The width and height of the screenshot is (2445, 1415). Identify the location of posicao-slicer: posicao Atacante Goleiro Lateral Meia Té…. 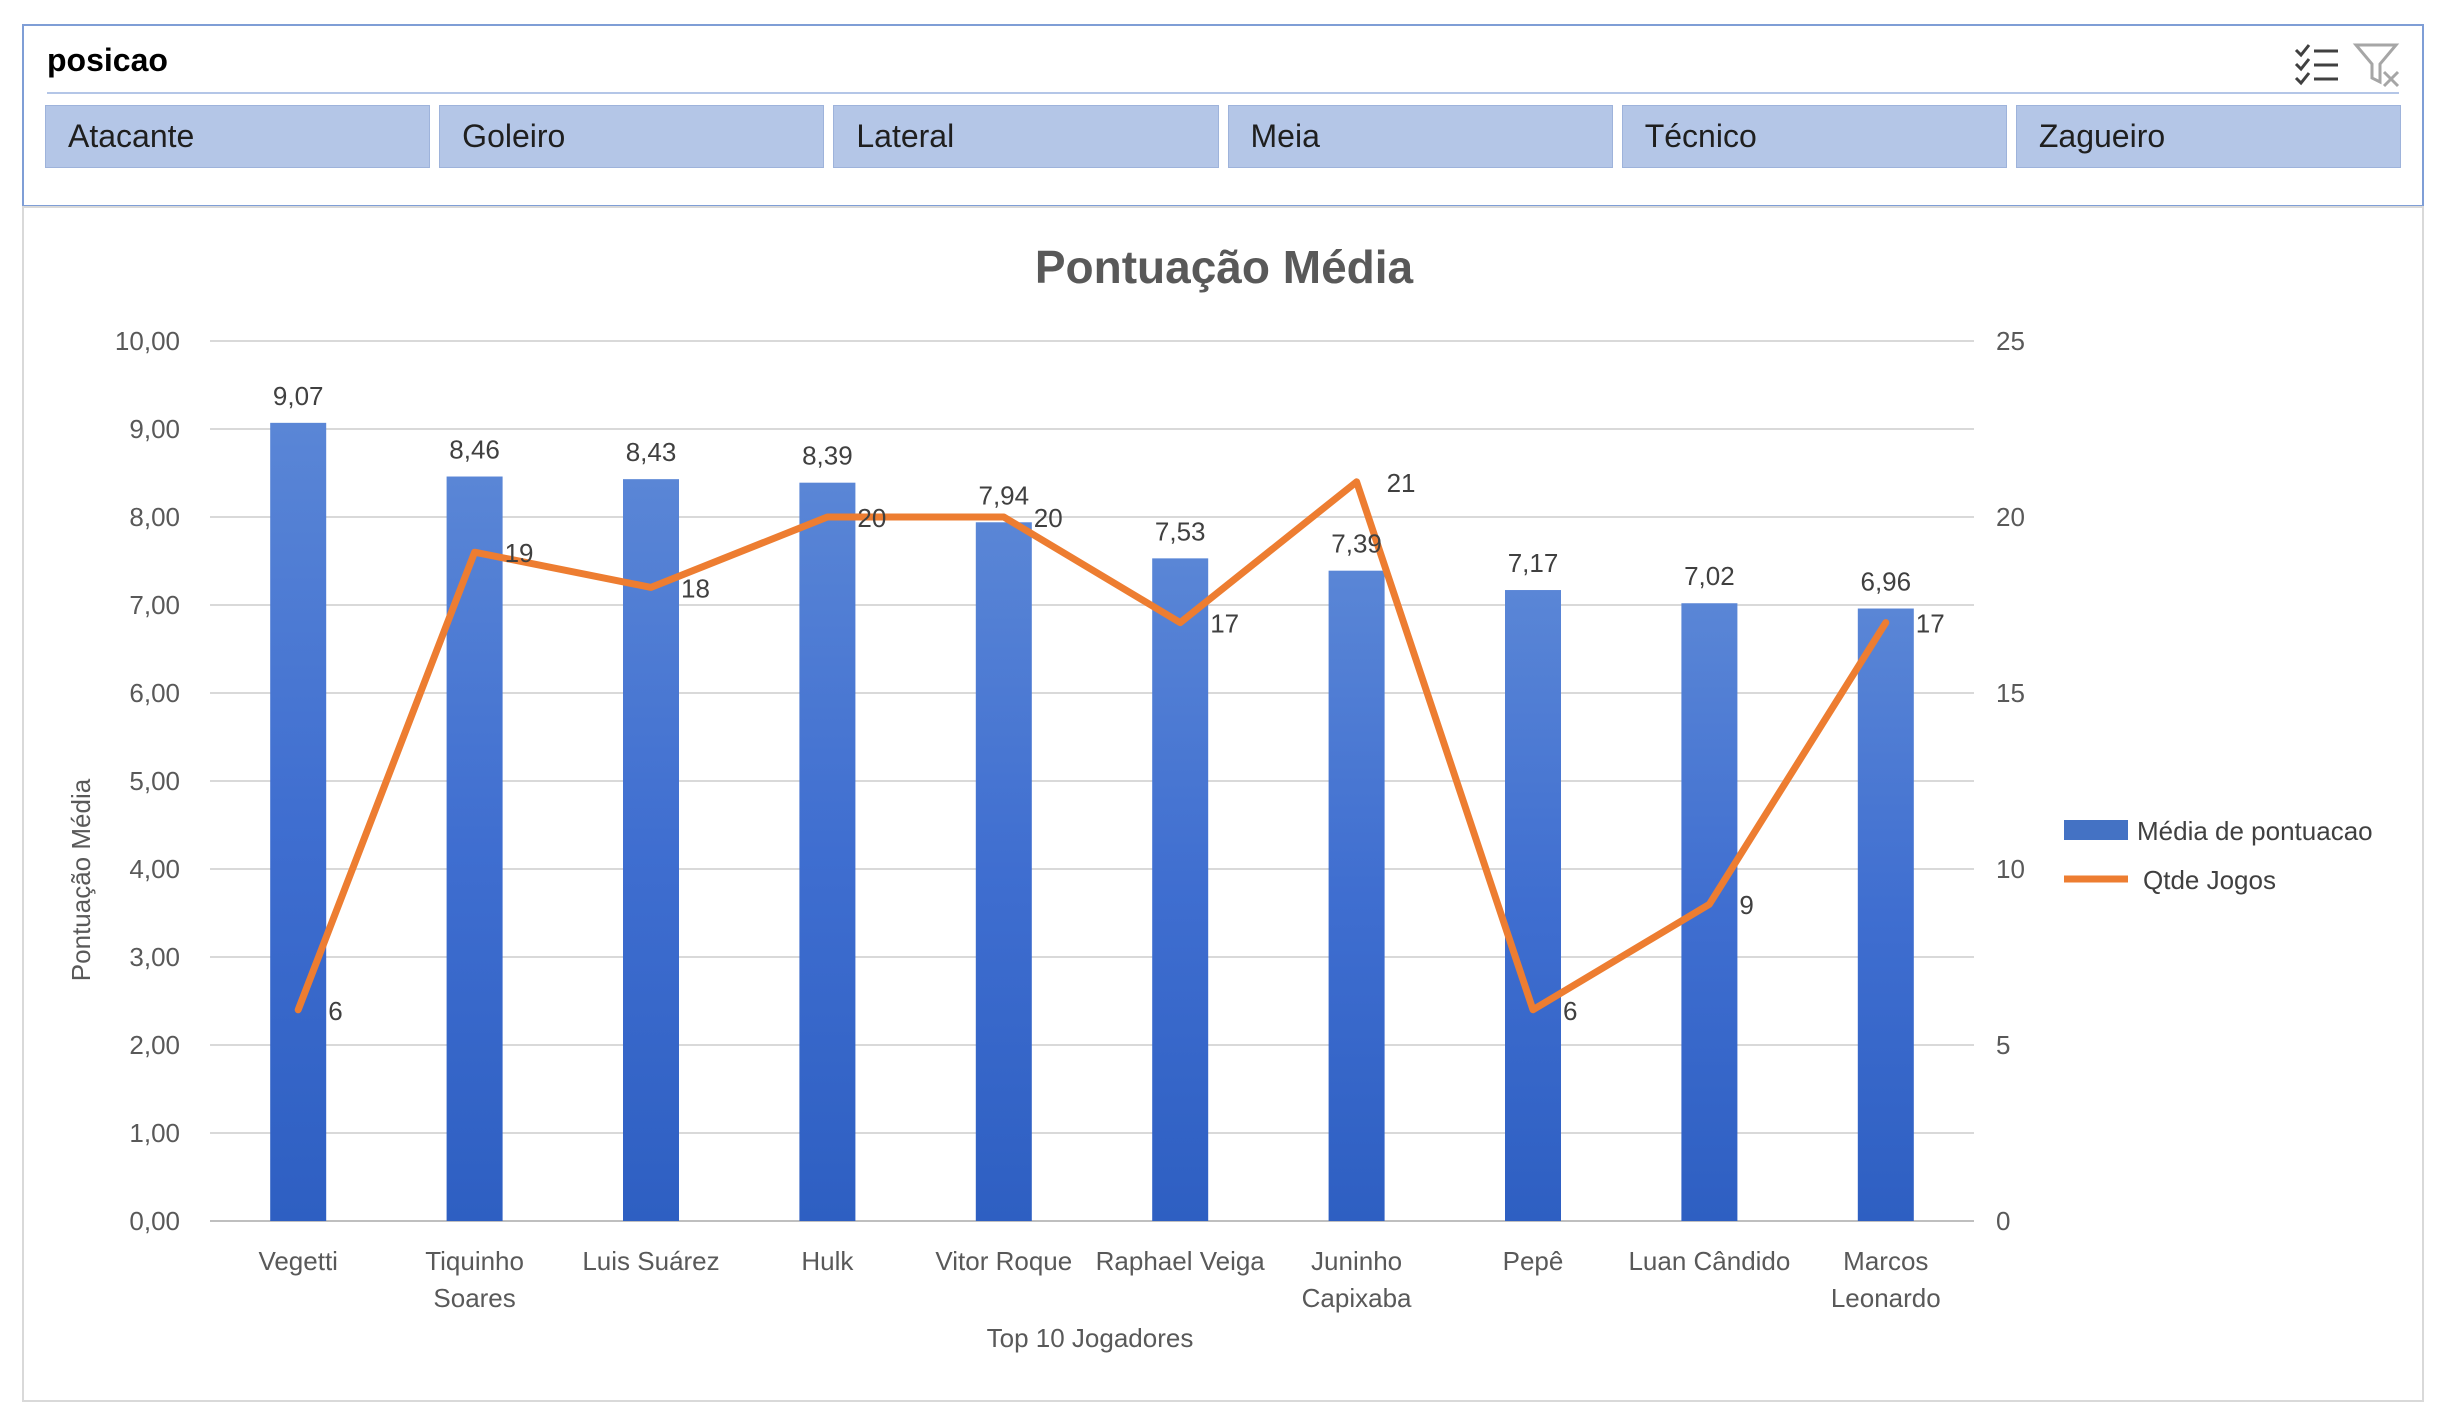
(1223, 115).